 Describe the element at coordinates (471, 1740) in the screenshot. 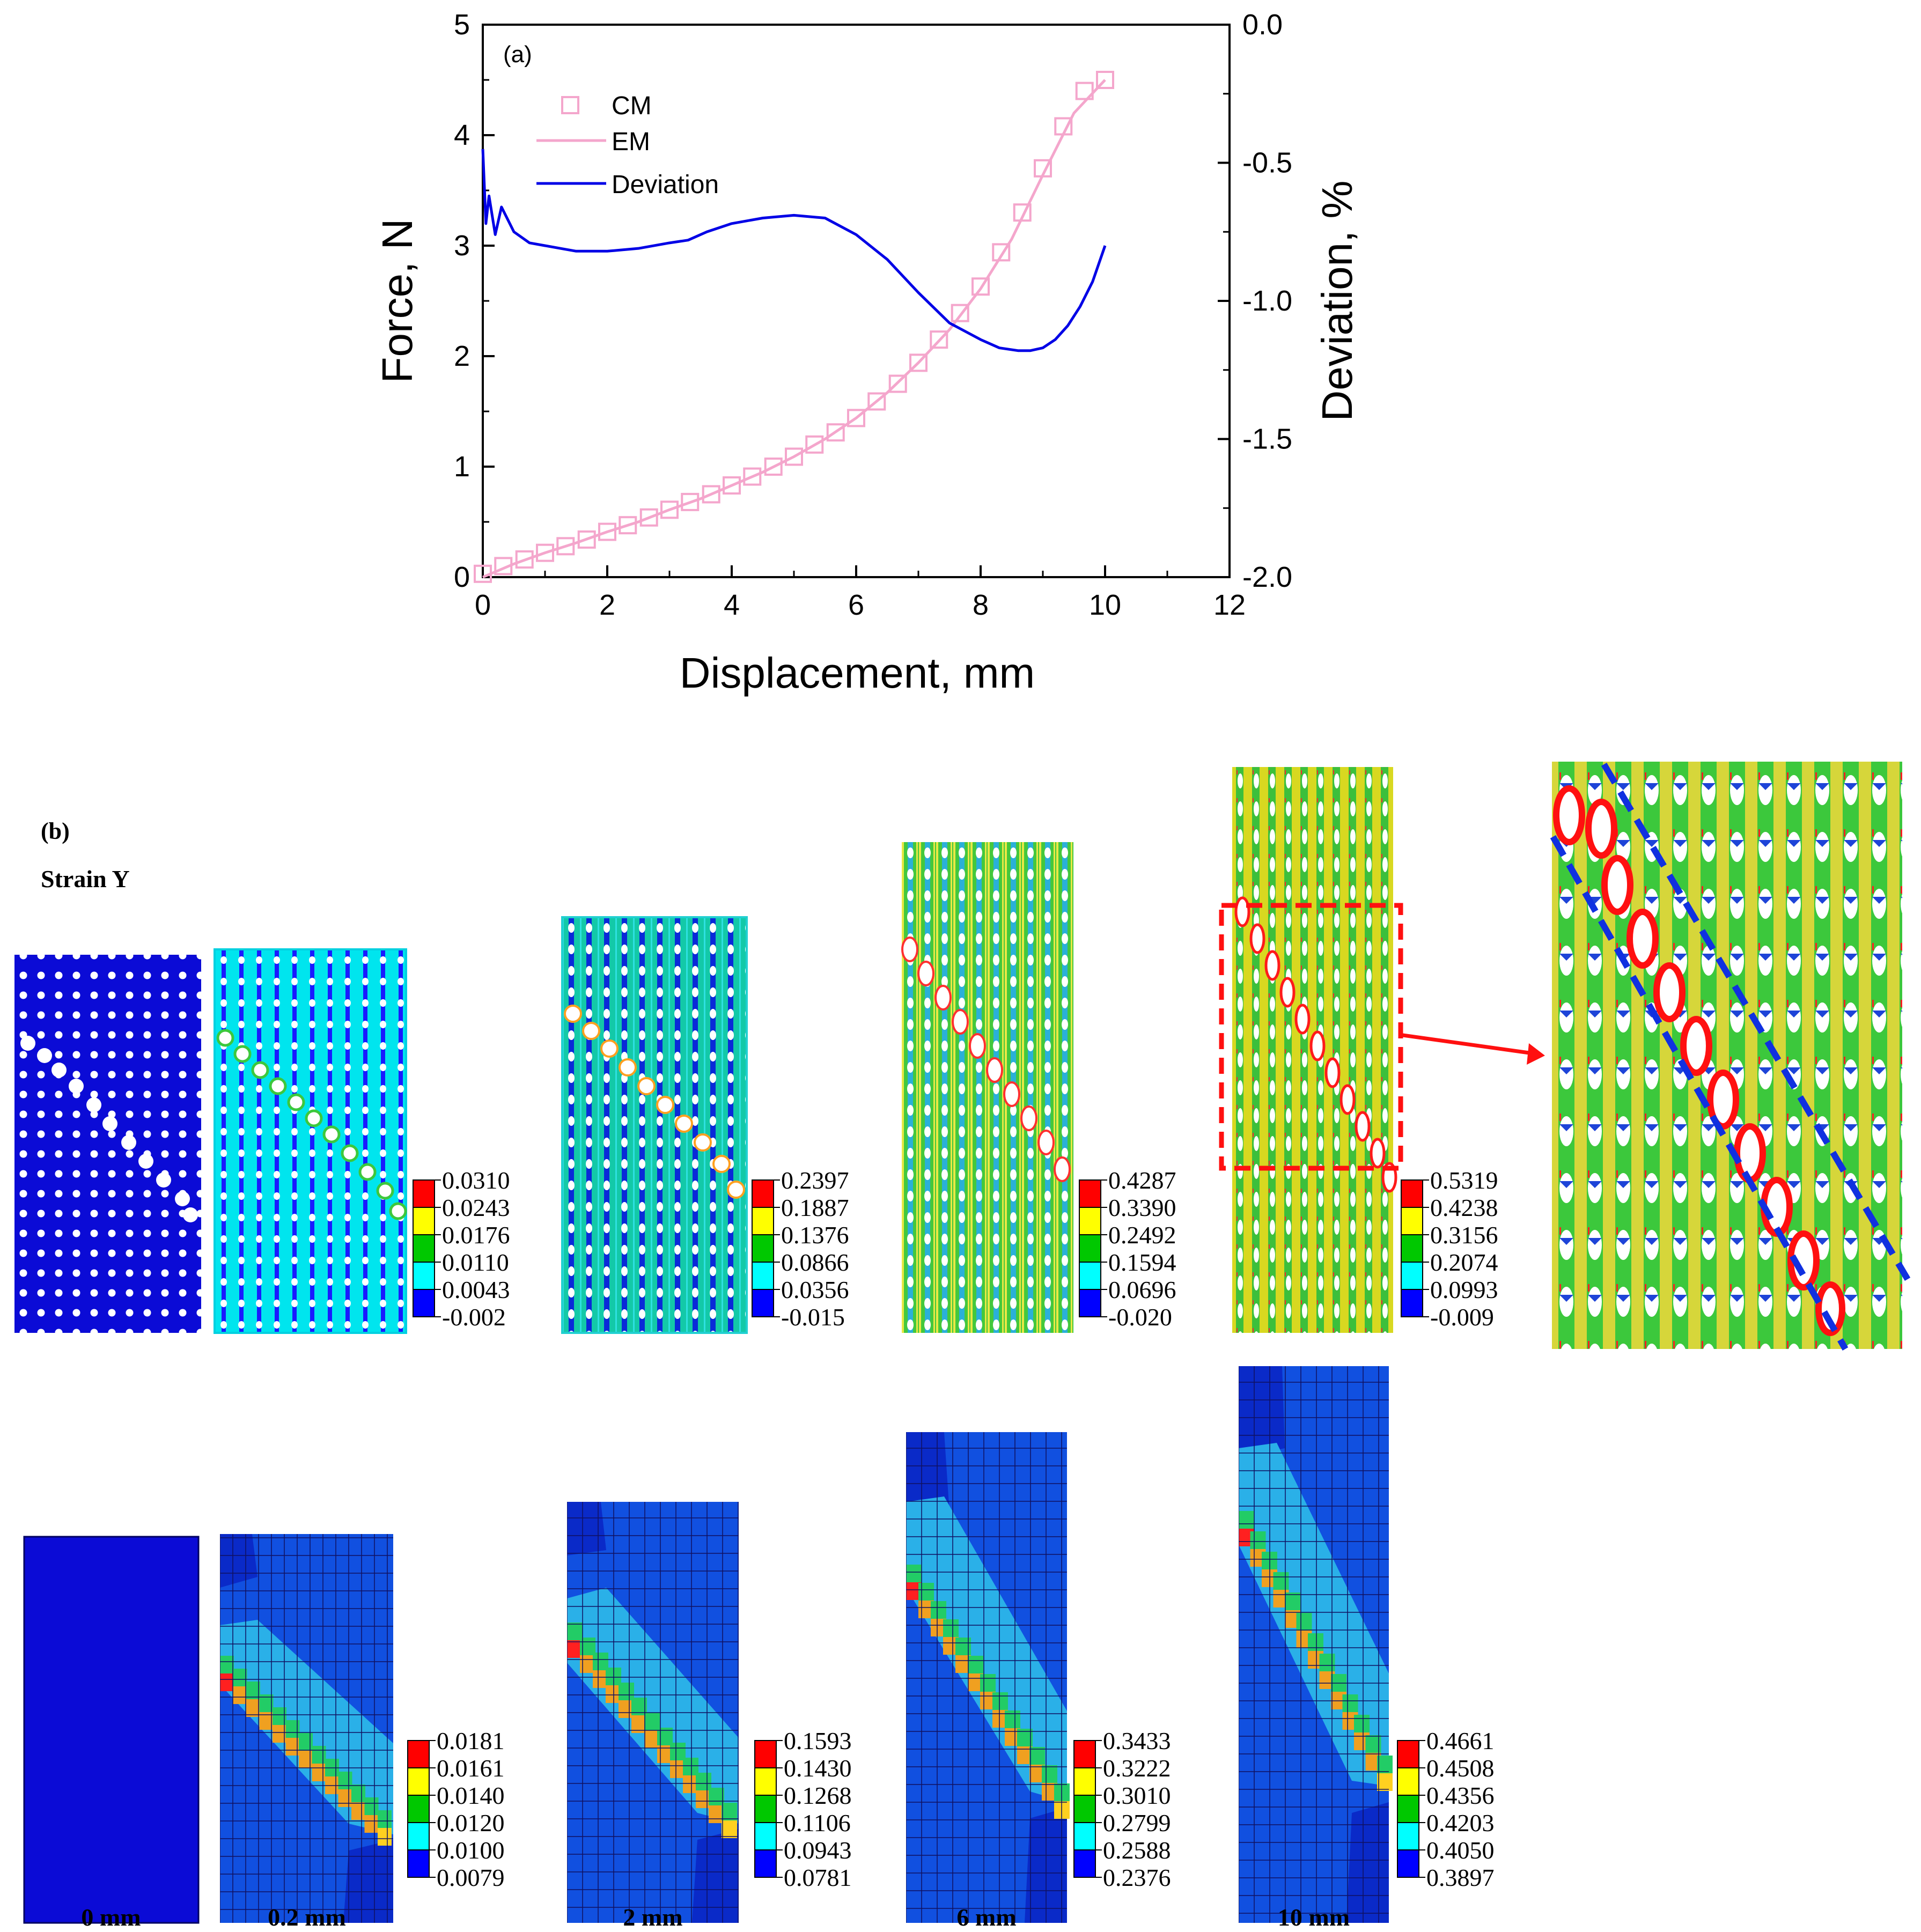

I see `legend-value: 0.0181` at that location.